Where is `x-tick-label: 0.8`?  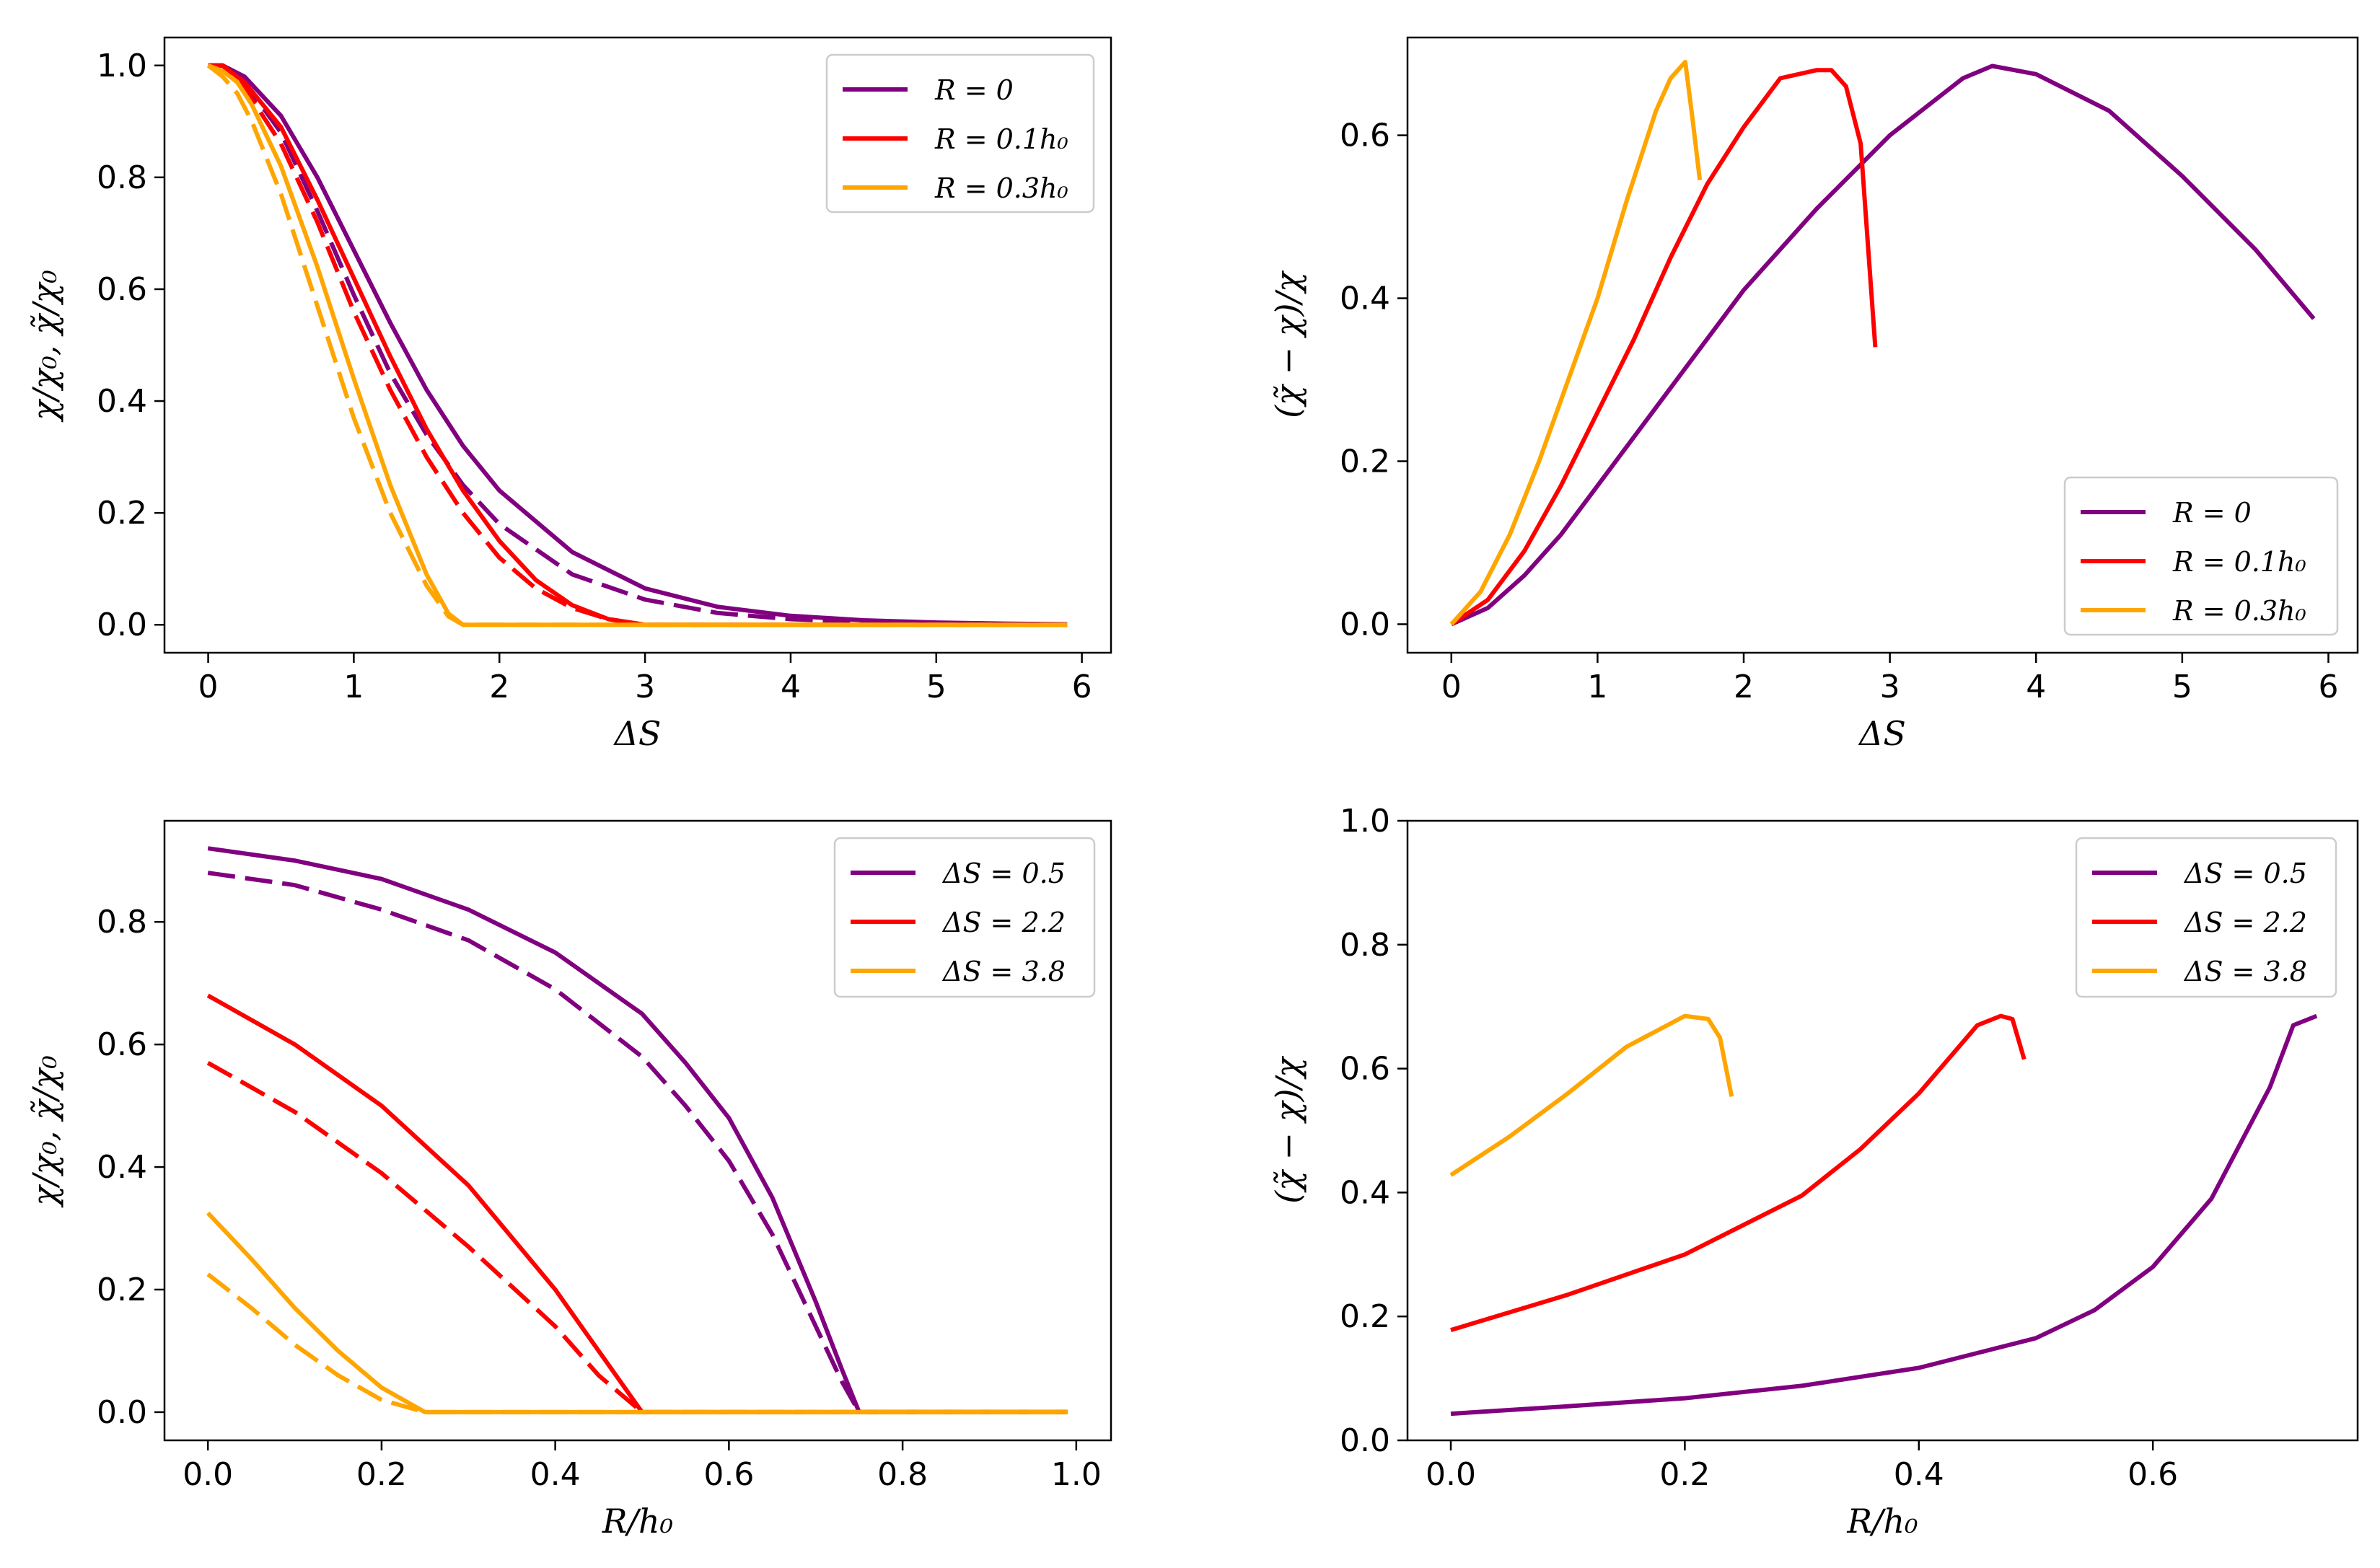
x-tick-label: 0.8 is located at coordinates (902, 1474).